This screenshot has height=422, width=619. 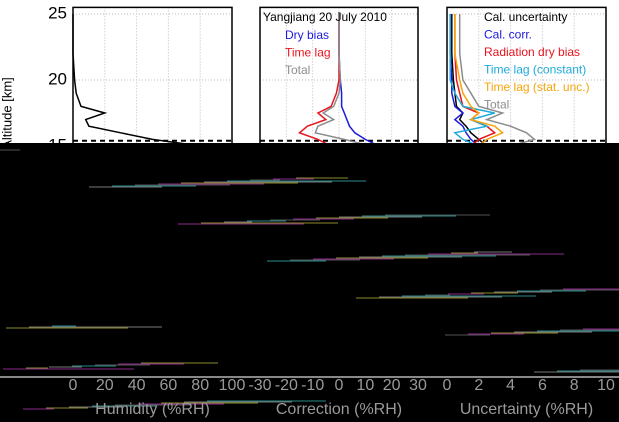 I want to click on annotation: Yangjiang 20 July 2010, so click(x=325, y=17).